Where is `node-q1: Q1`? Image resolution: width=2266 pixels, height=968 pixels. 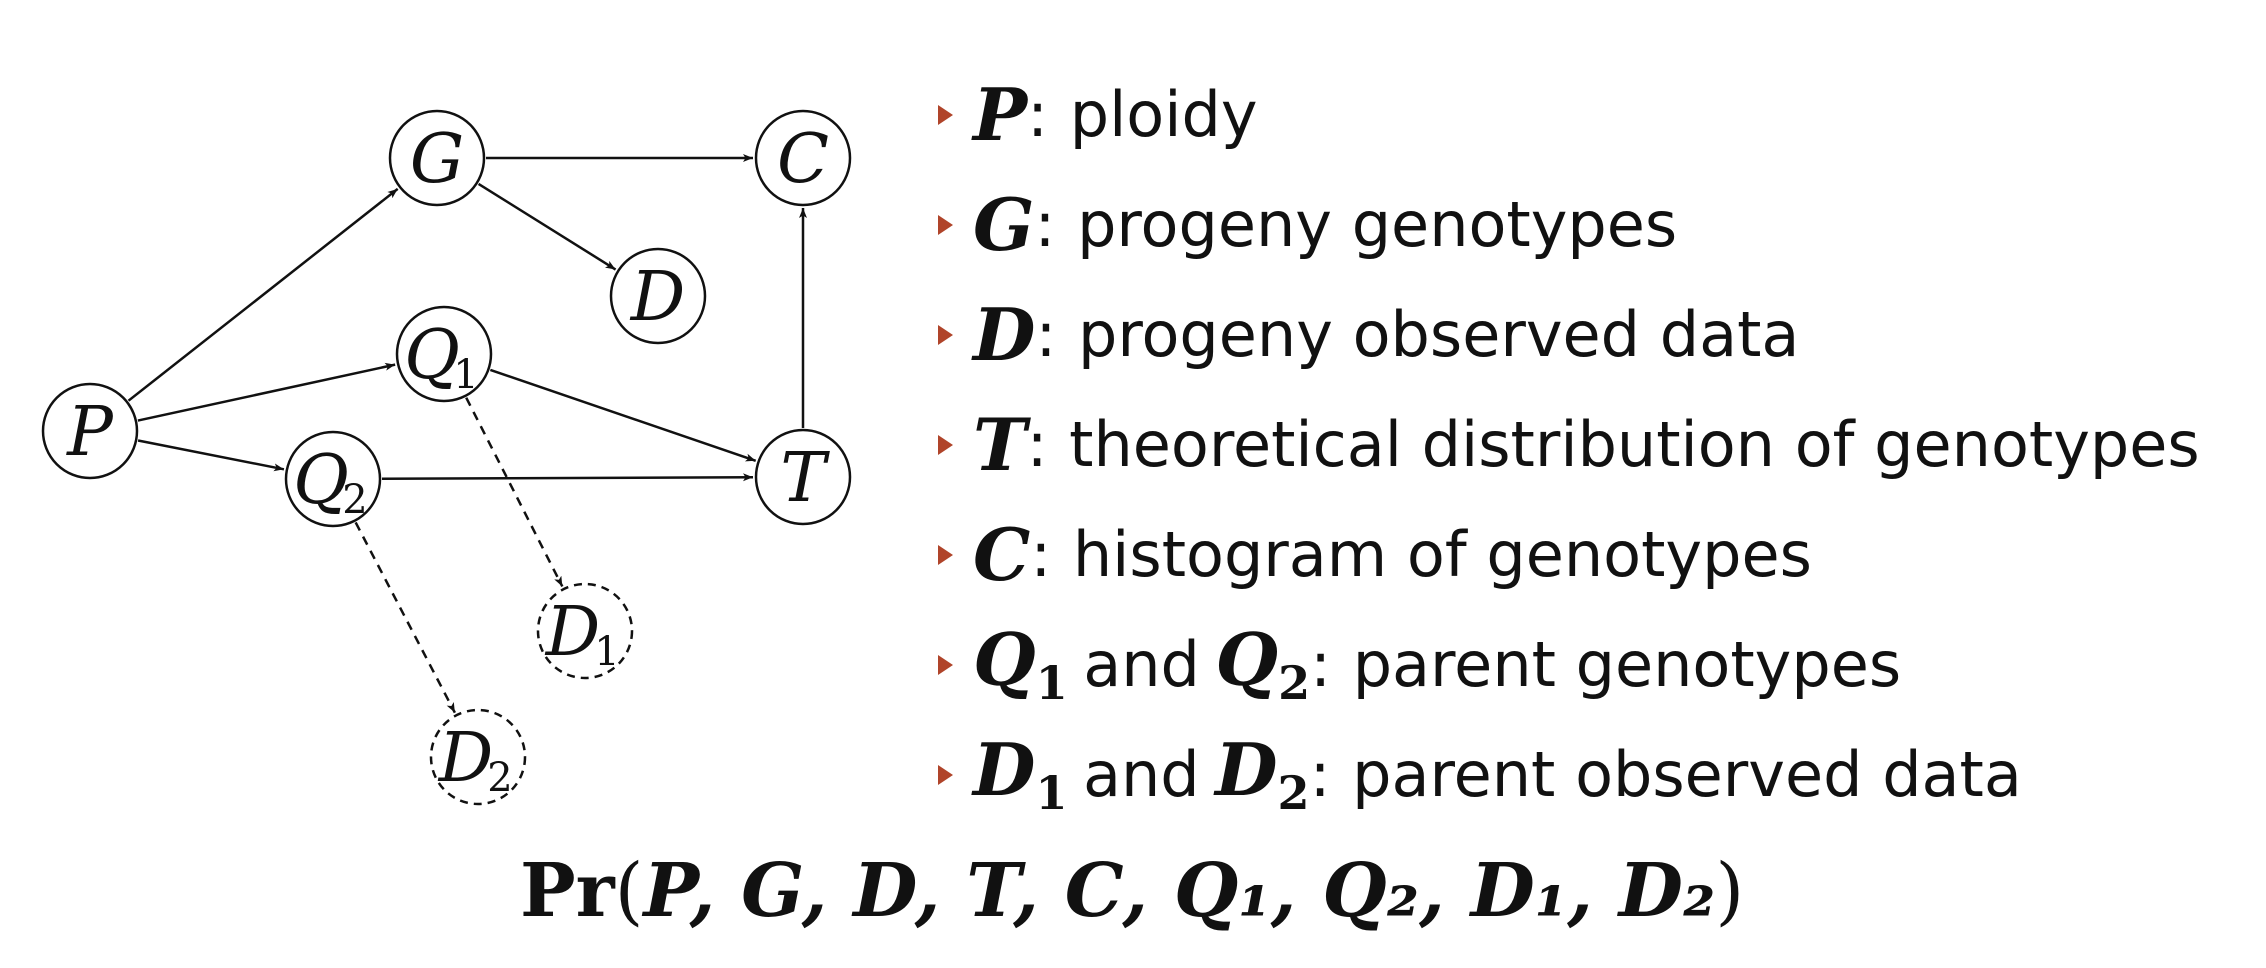
node-q1: Q1 is located at coordinates (444, 354).